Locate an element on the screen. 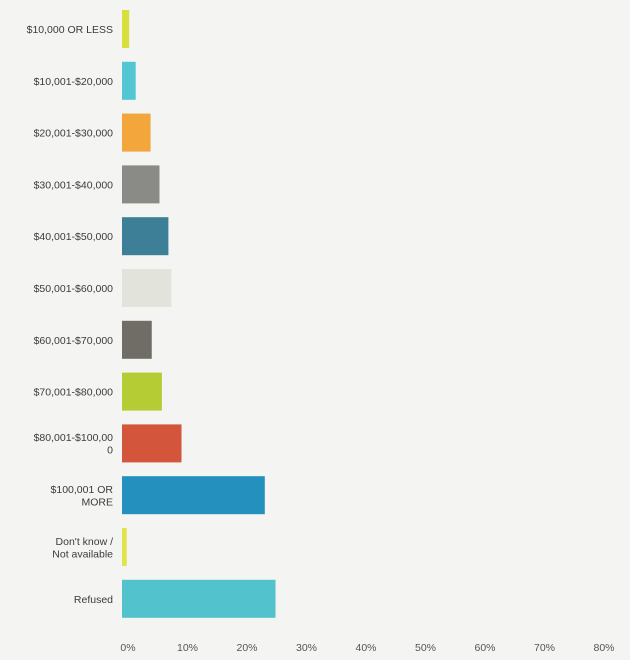 The height and width of the screenshot is (660, 630). category-label-4: $30,001-$40,000 is located at coordinates (74, 185).